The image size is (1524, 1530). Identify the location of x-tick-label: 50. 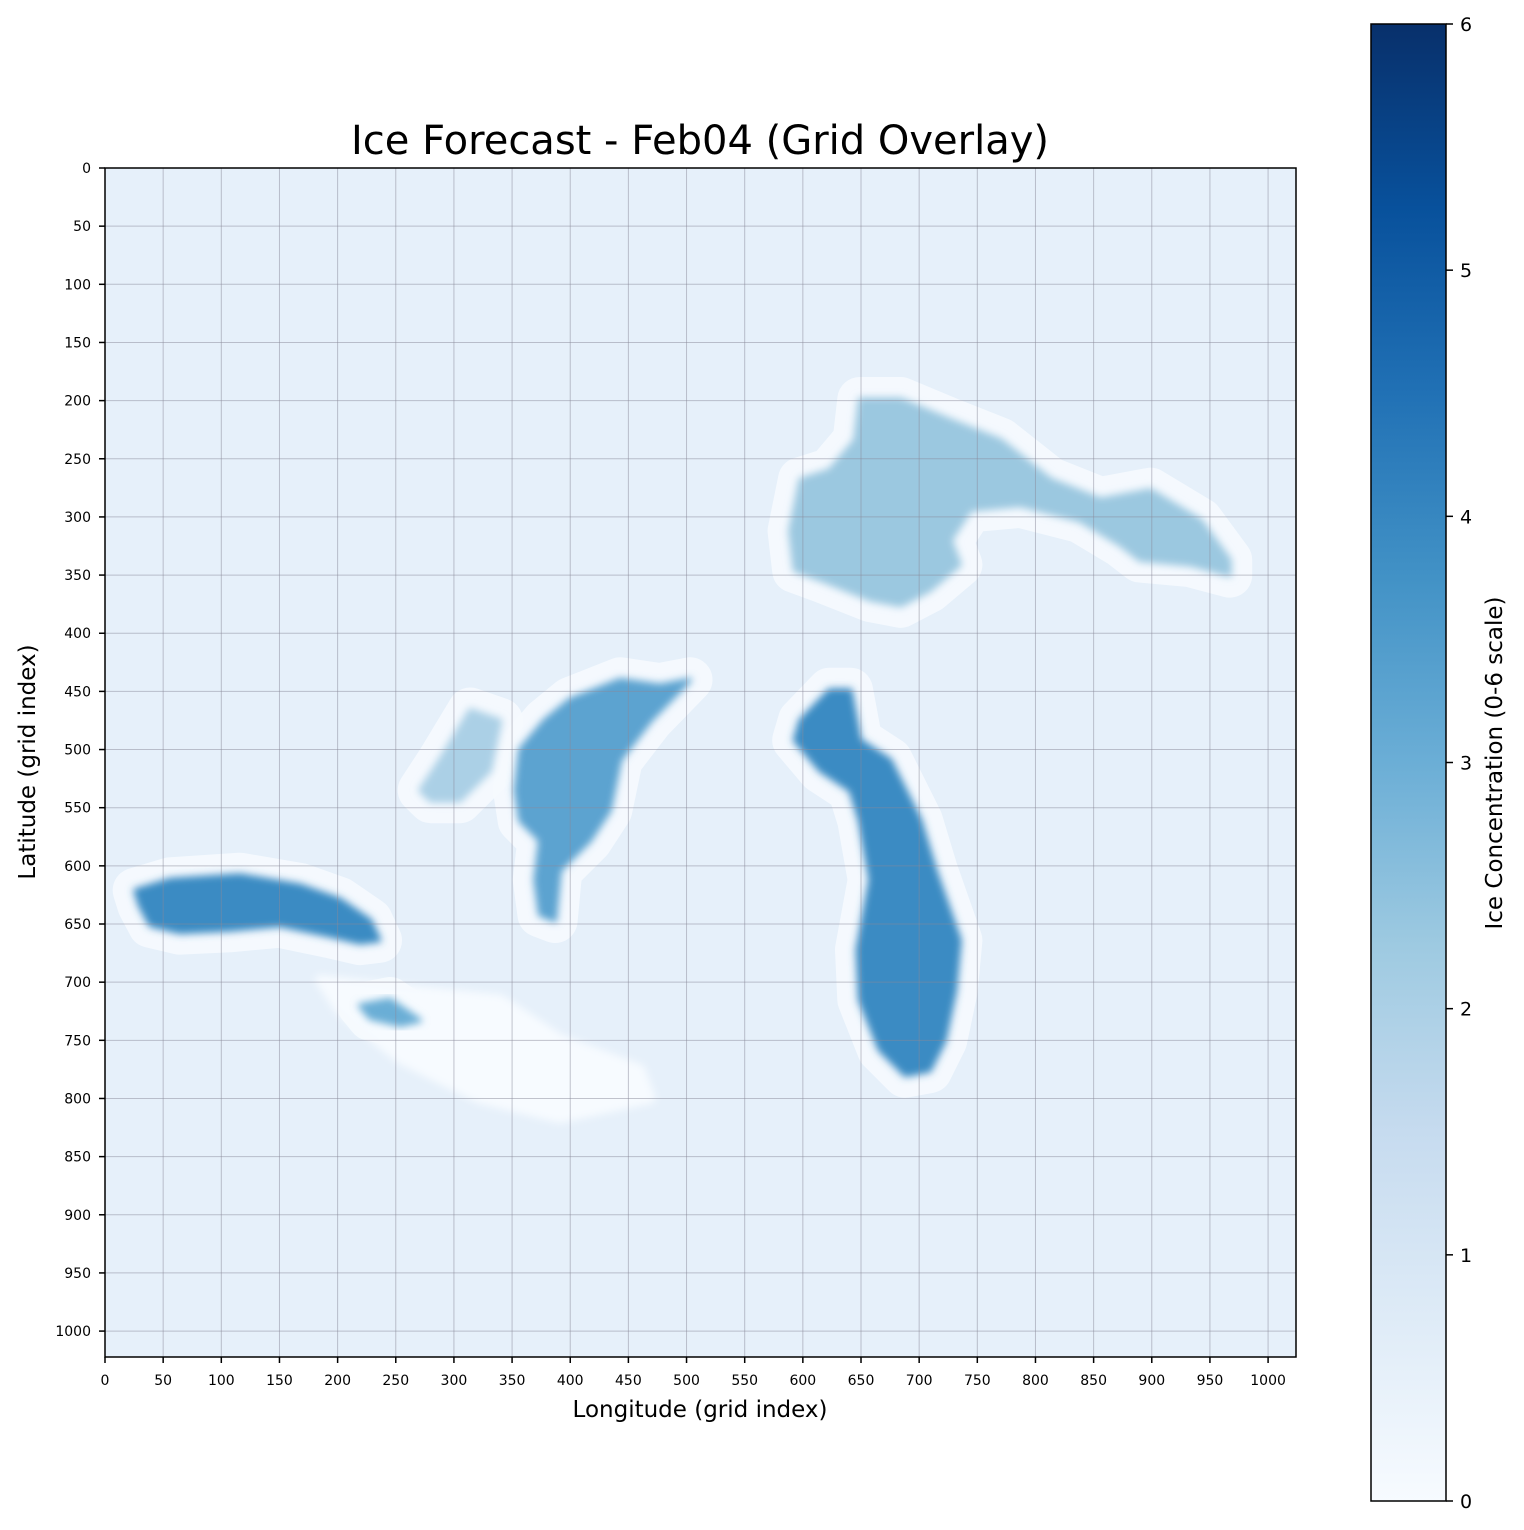
(163, 1381).